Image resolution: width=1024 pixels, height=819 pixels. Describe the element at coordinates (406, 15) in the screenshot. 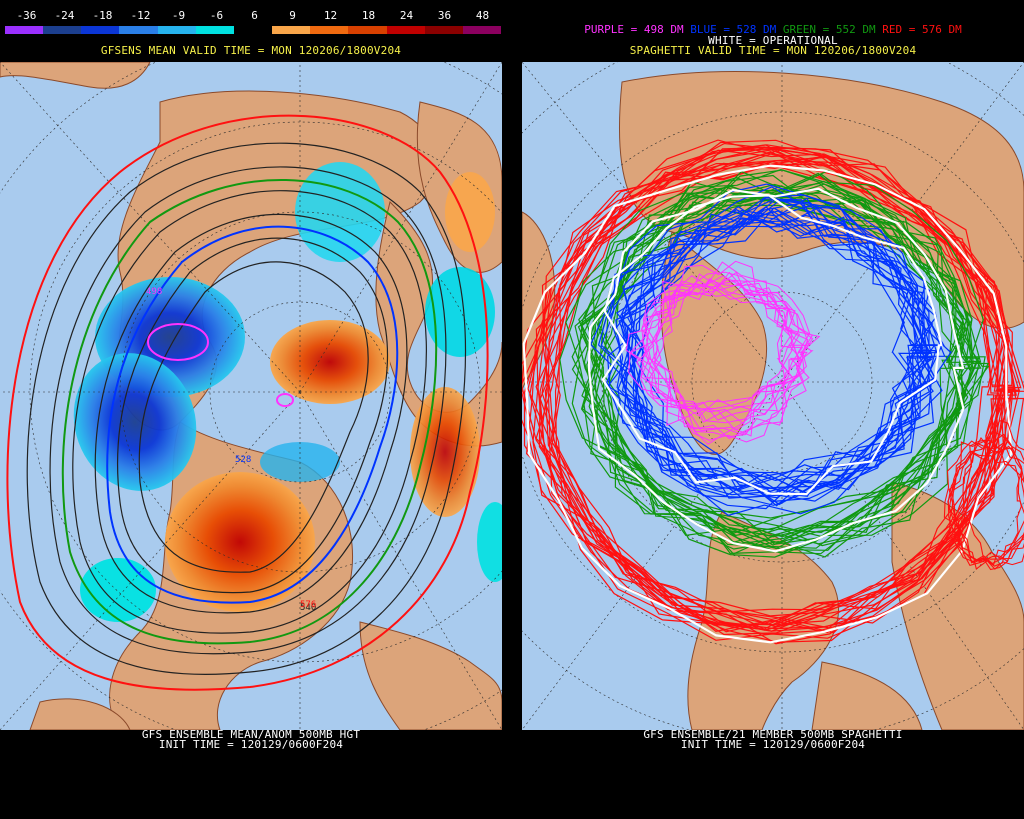

I see `scale-label: 24` at that location.